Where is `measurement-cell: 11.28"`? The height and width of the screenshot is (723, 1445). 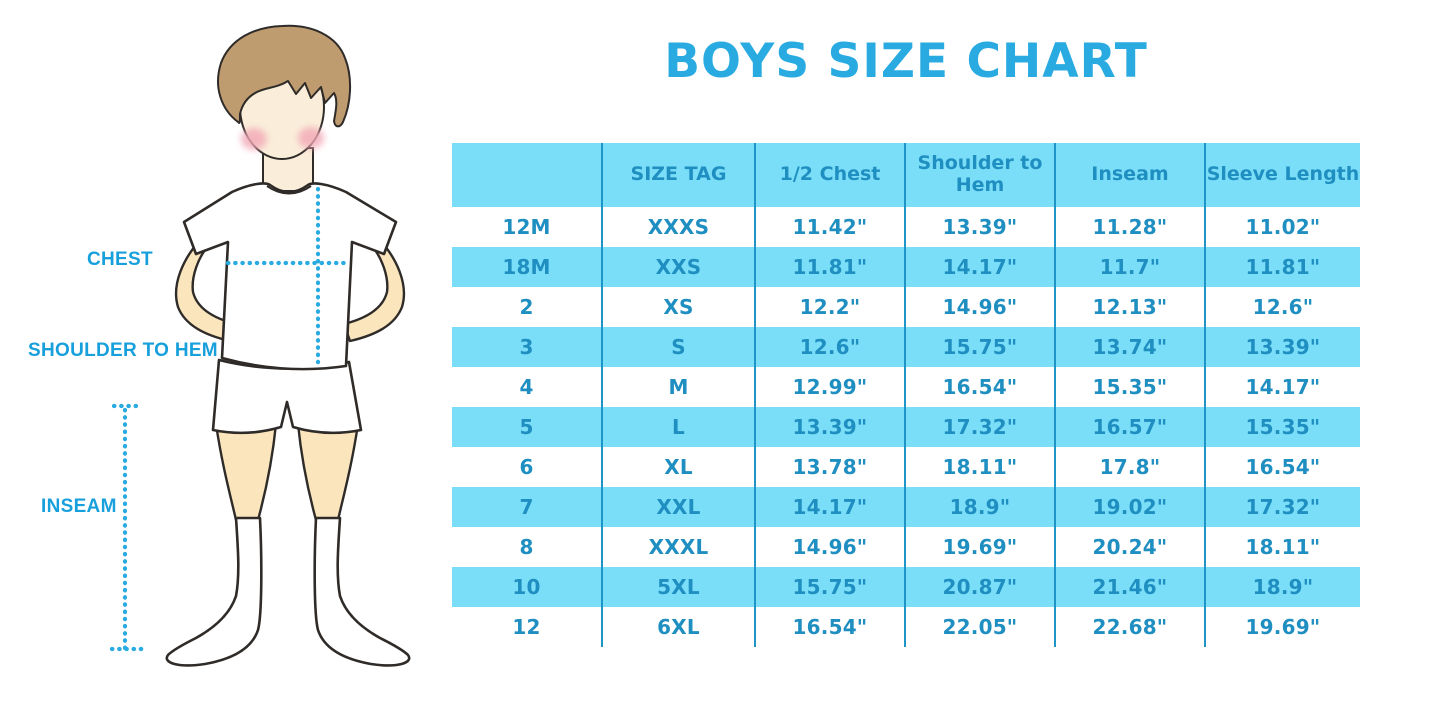
measurement-cell: 11.28" is located at coordinates (1129, 227).